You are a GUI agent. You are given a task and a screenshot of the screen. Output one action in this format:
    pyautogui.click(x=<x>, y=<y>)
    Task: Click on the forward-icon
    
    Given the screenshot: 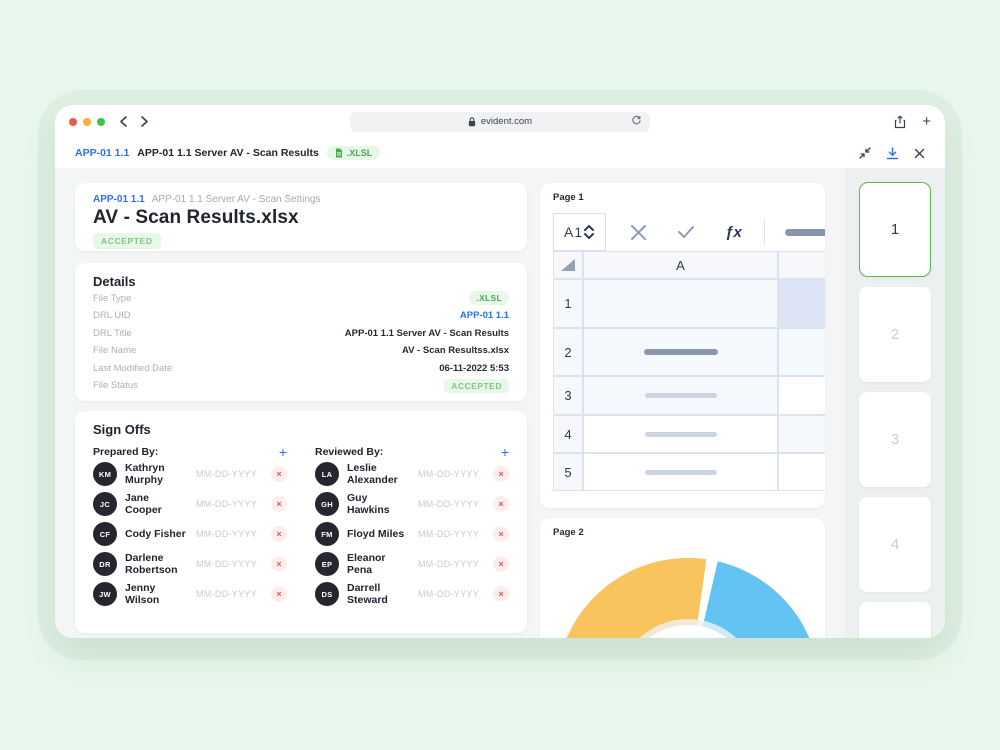 What is the action you would take?
    pyautogui.click(x=144, y=121)
    